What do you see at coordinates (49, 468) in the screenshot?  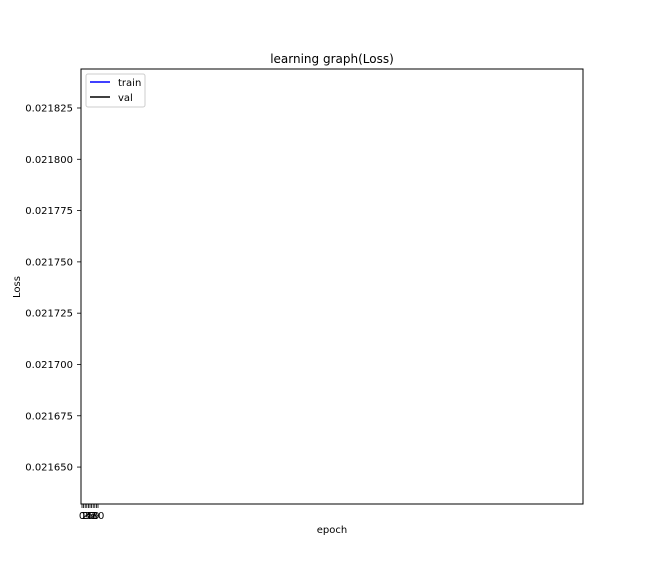 I see `y-tick-label: 0.021650` at bounding box center [49, 468].